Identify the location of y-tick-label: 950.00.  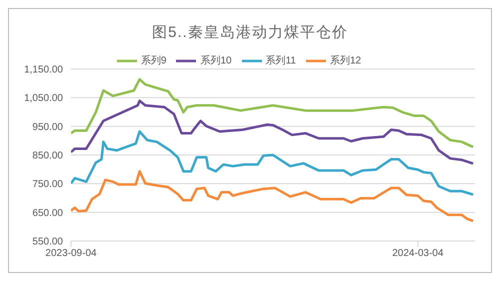
(48, 127).